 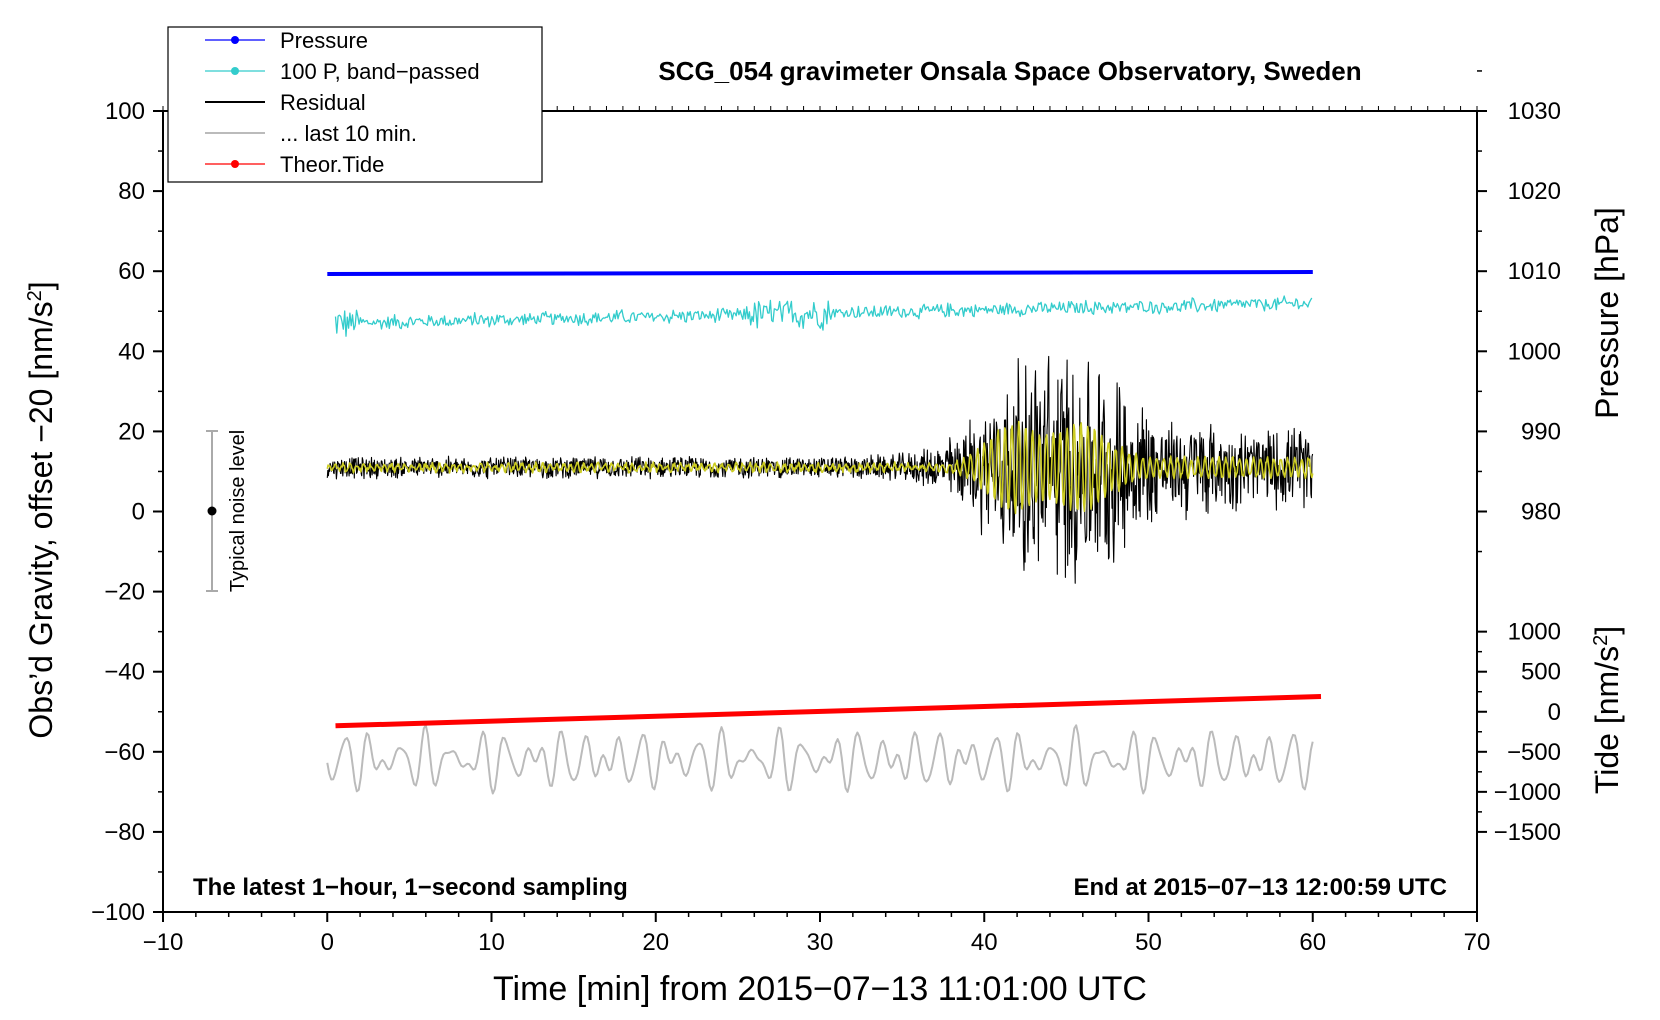 What do you see at coordinates (131, 271) in the screenshot?
I see `y-tick-label: 60` at bounding box center [131, 271].